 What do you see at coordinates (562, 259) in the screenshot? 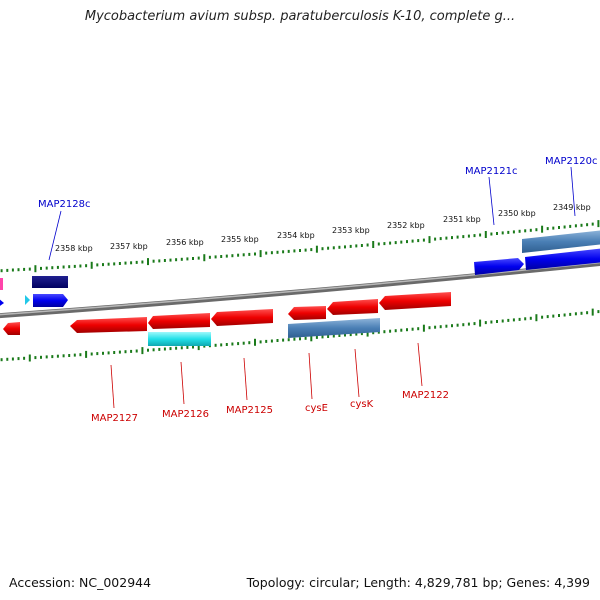
I see `gene-feature-map2120c` at bounding box center [562, 259].